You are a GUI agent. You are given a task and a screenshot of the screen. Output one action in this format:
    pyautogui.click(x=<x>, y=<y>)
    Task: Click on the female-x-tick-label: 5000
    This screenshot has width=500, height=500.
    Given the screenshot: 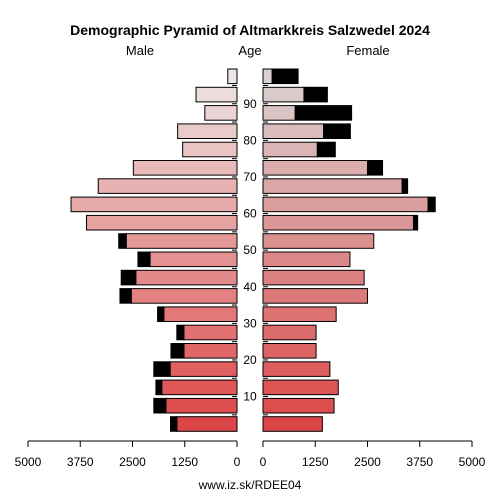 What is the action you would take?
    pyautogui.click(x=472, y=462)
    